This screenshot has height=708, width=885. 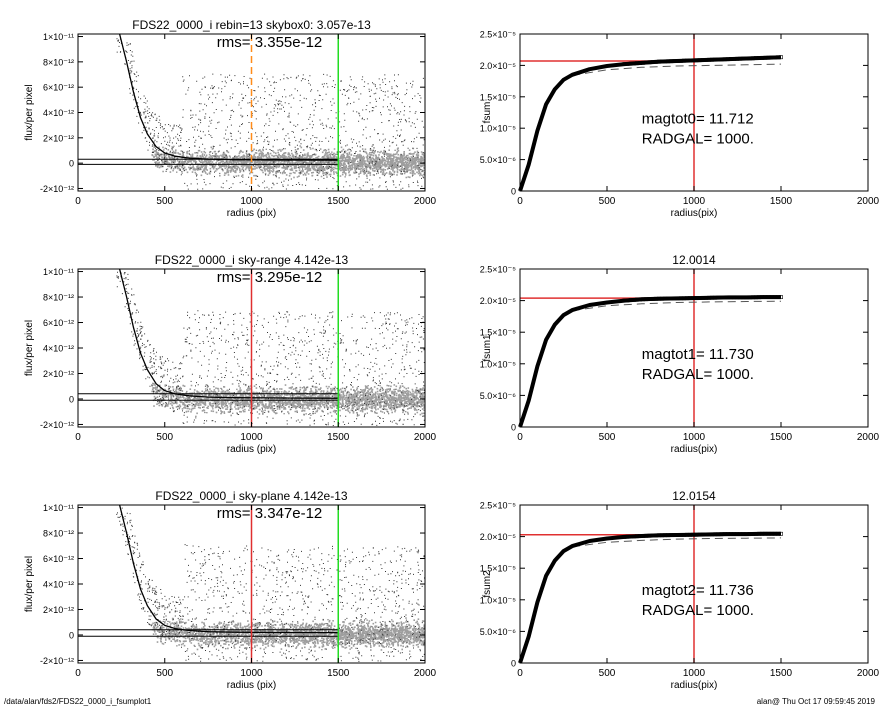 What do you see at coordinates (487, 113) in the screenshot?
I see `y-axis-label: fsum` at bounding box center [487, 113].